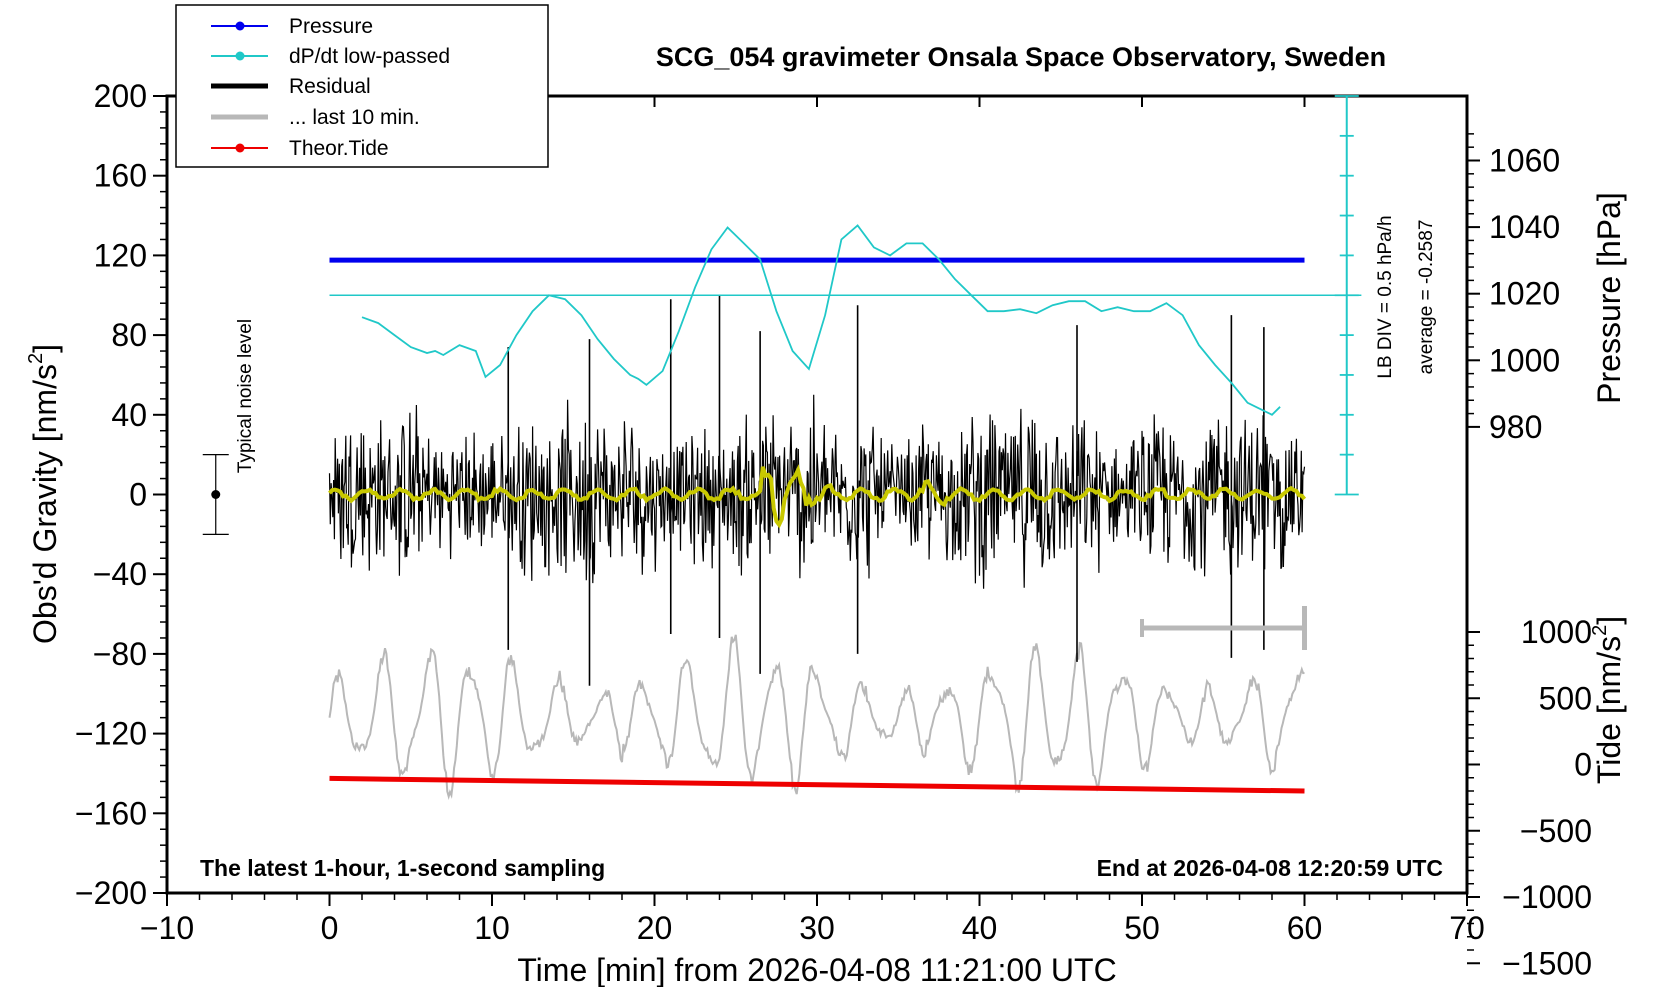 The image size is (1653, 987). I want to click on legend-label-last10: ... last 10 min., so click(354, 117).